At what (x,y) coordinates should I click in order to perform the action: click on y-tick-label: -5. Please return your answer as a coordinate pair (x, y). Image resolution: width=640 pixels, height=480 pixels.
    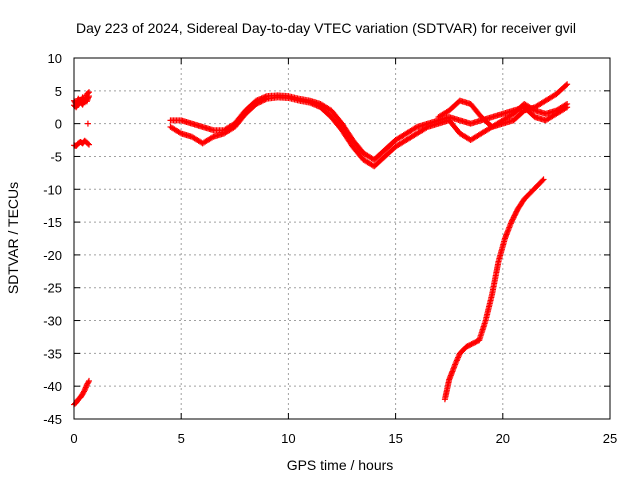
    Looking at the image, I should click on (56, 156).